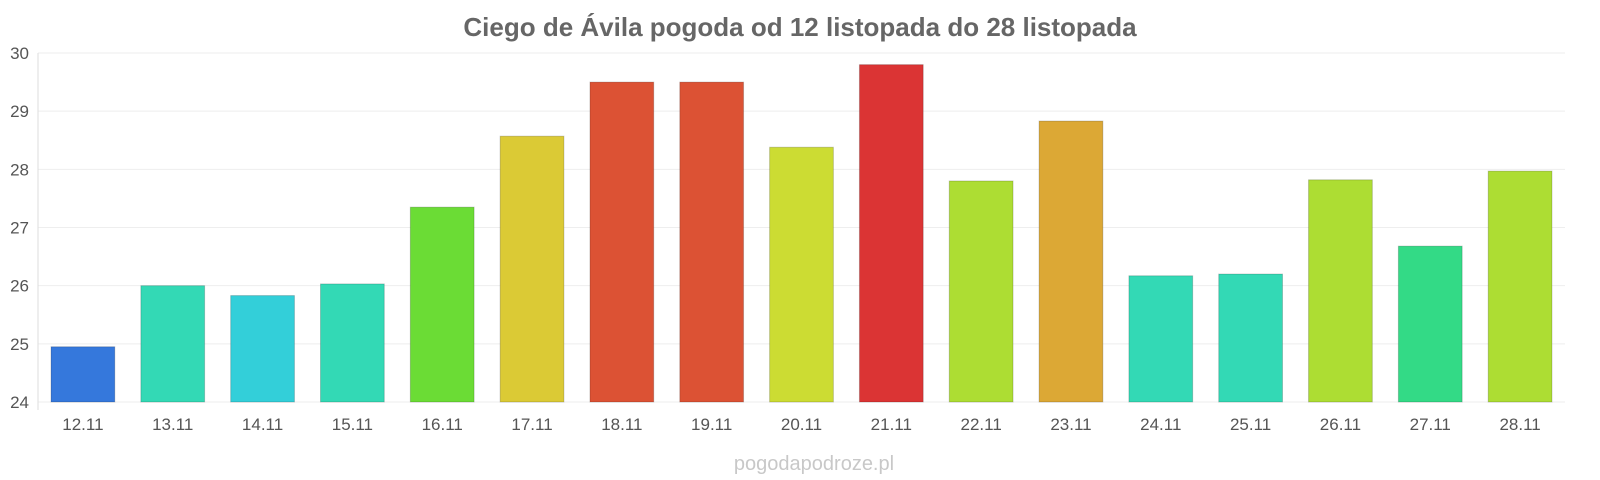 This screenshot has height=480, width=1600. What do you see at coordinates (981, 291) in the screenshot?
I see `bar-22.11` at bounding box center [981, 291].